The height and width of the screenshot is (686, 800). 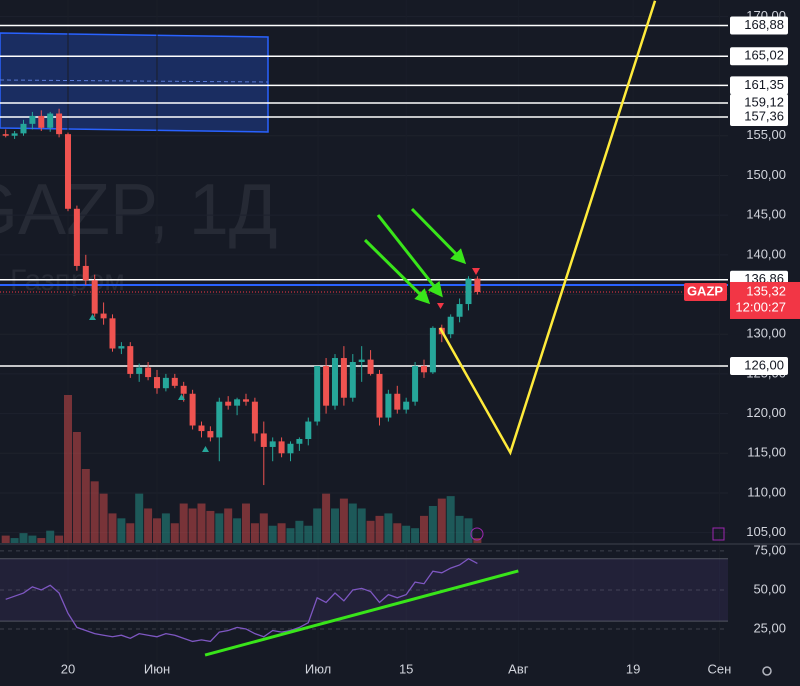 I want to click on x-tick-label: Июл, so click(x=318, y=668).